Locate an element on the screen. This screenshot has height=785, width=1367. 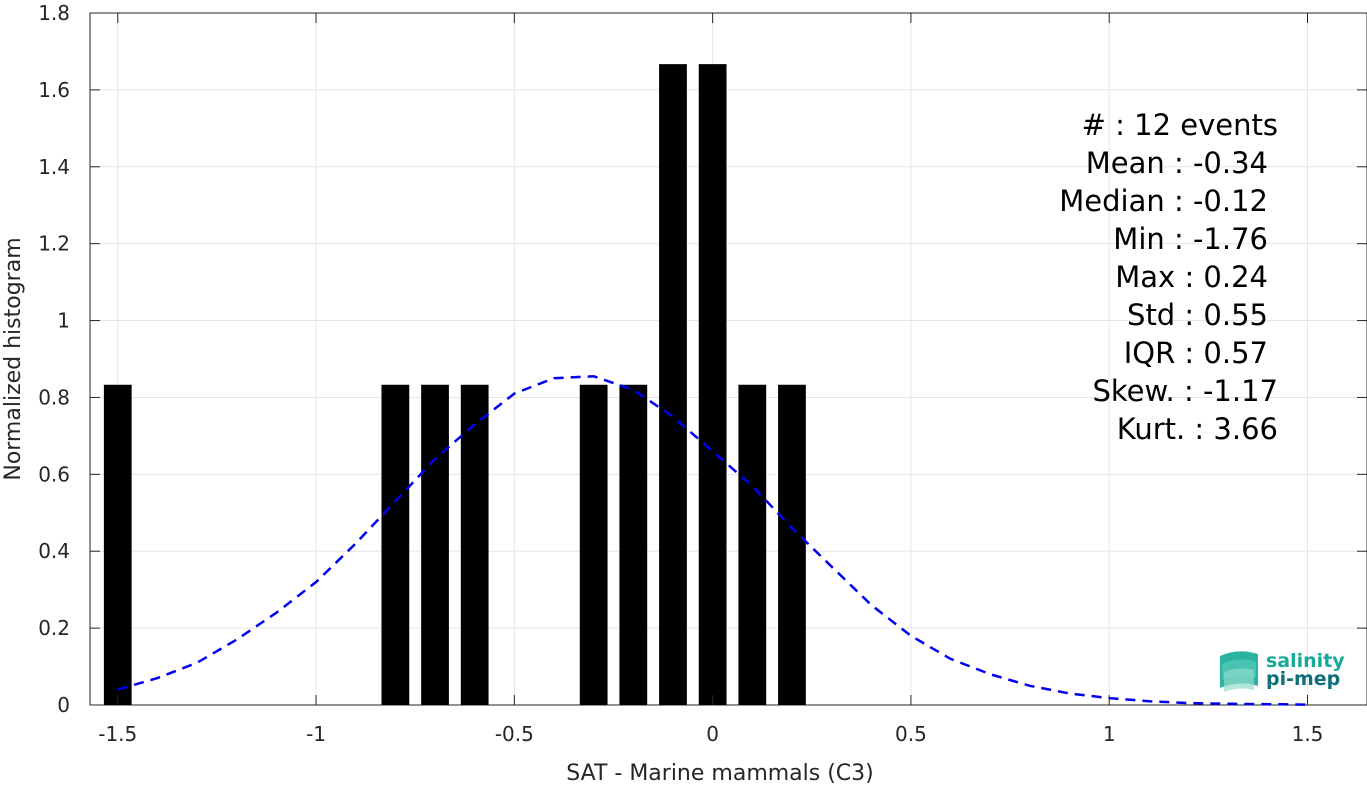
logo-text-salinity: salinity is located at coordinates (1305, 661).